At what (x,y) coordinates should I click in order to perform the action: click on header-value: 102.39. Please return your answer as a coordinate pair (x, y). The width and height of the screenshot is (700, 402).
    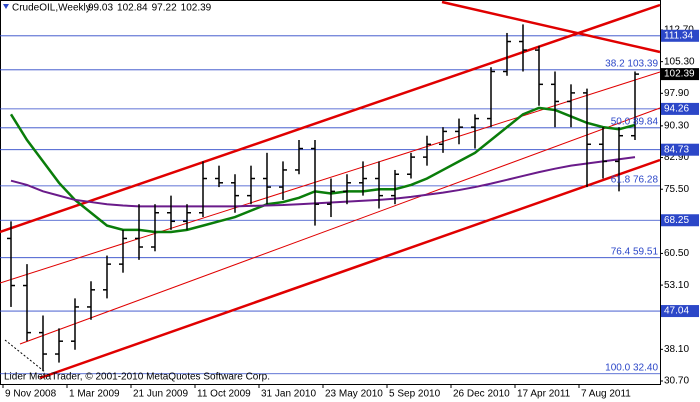
    Looking at the image, I should click on (196, 8).